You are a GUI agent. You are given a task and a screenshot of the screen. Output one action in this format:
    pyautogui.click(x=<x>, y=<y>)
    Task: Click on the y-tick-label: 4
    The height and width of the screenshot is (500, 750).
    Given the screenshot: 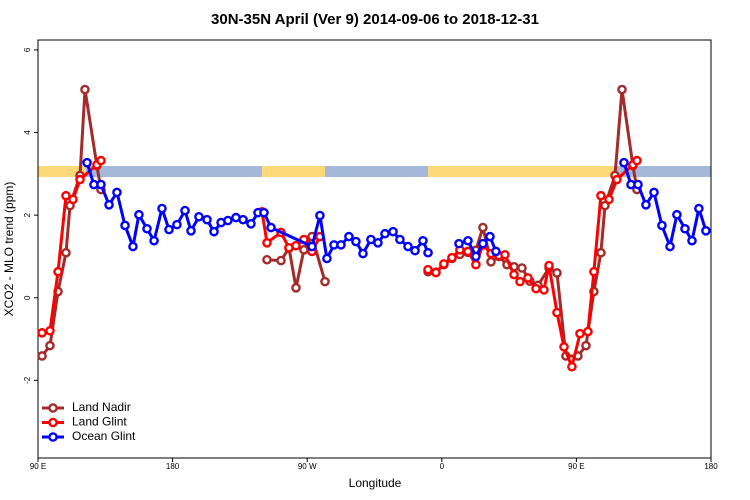 What is the action you would take?
    pyautogui.click(x=27, y=132)
    